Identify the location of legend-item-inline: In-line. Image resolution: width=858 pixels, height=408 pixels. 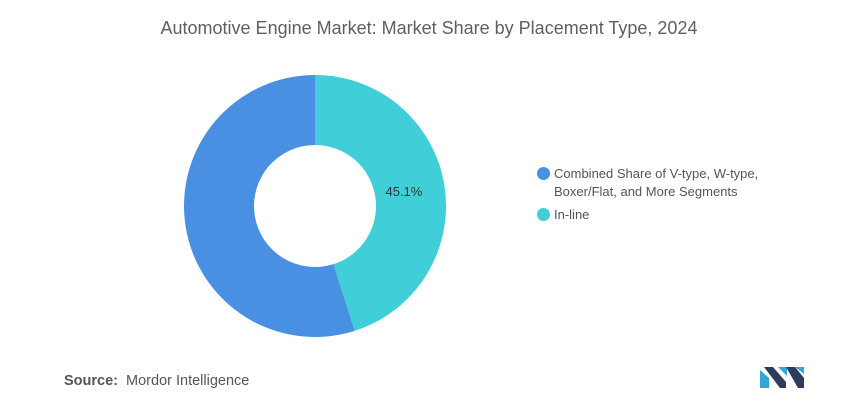
(667, 215).